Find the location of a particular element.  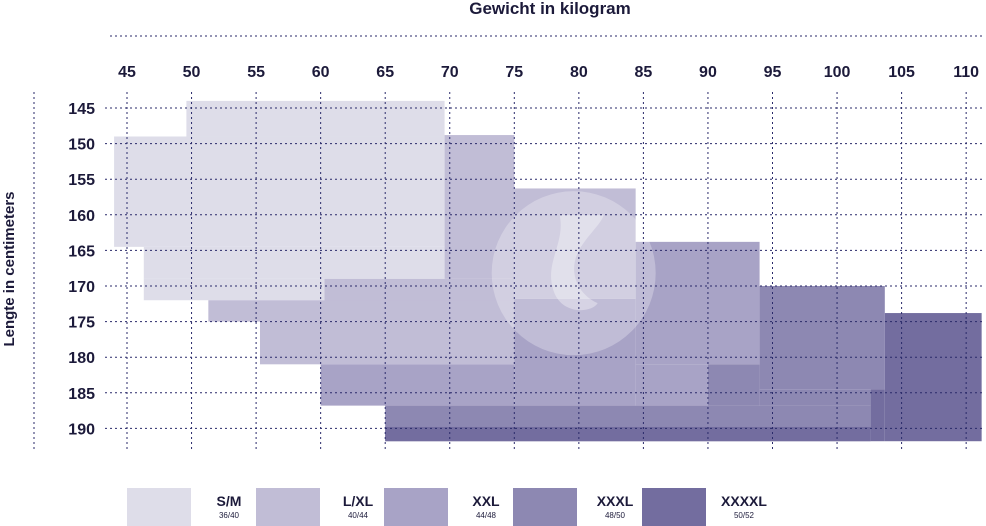

legend-label-lxl: L/XL 40/44 is located at coordinates (358, 507).